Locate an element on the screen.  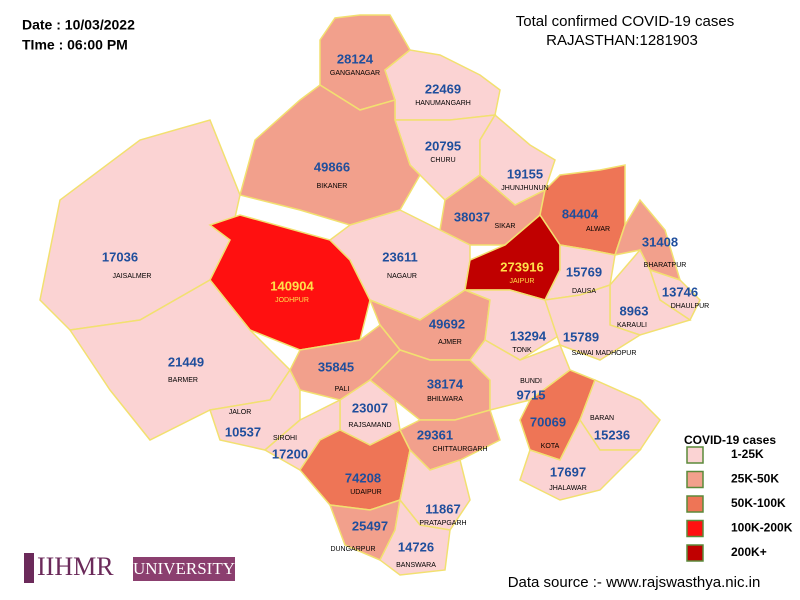
district-name: GANGANAGAR is located at coordinates (355, 73).